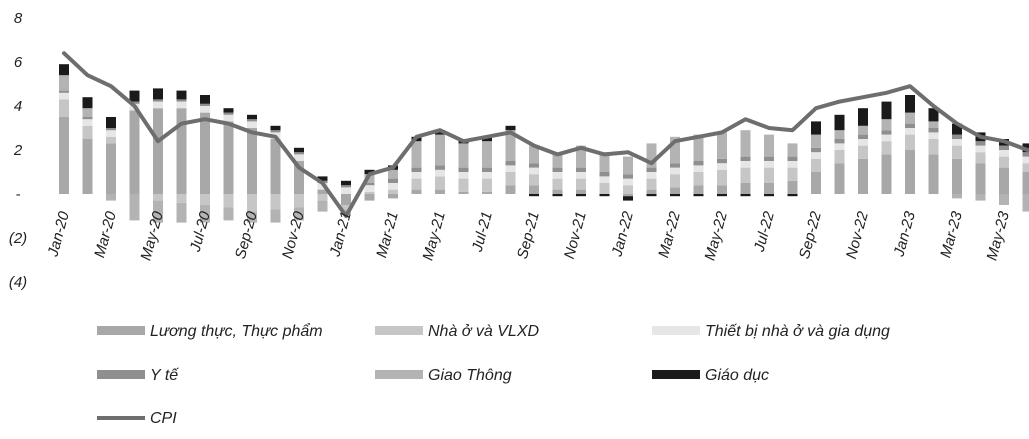 The image size is (1029, 439). I want to click on x-tick-label: Sep-22, so click(810, 235).